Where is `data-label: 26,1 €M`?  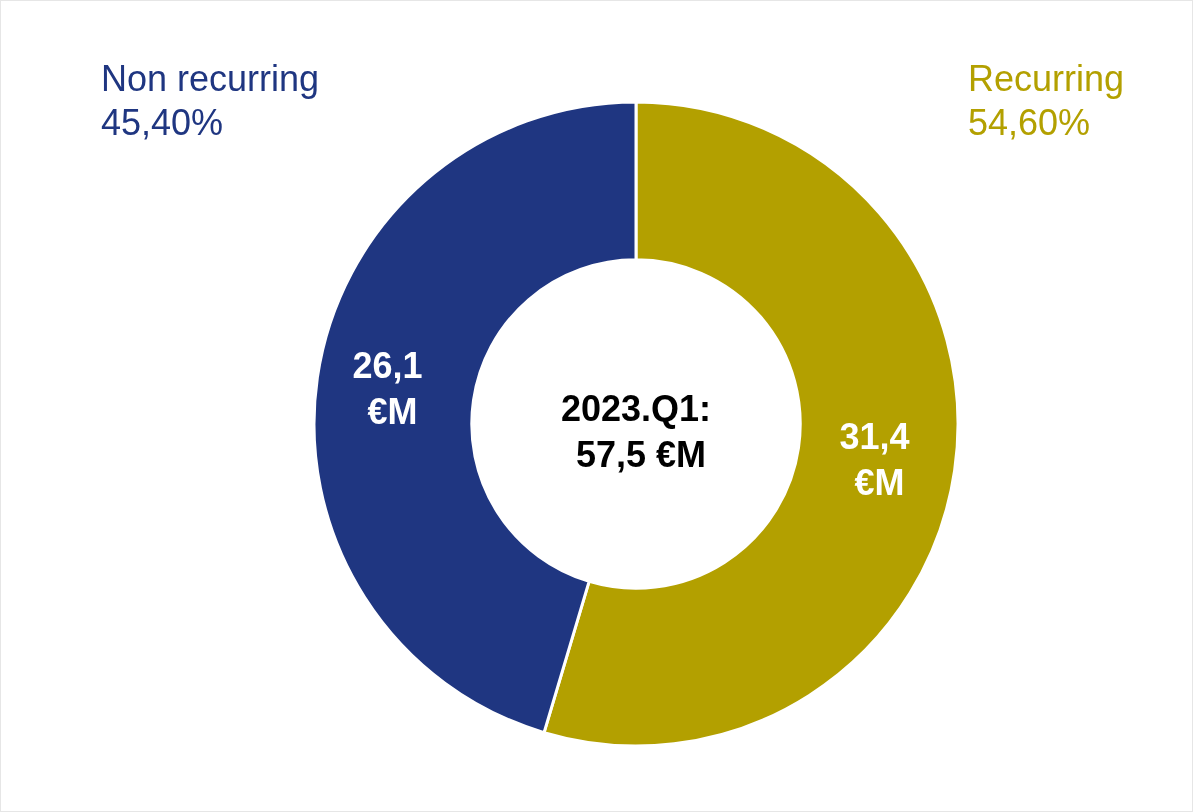
data-label: 26,1 €M is located at coordinates (392, 388).